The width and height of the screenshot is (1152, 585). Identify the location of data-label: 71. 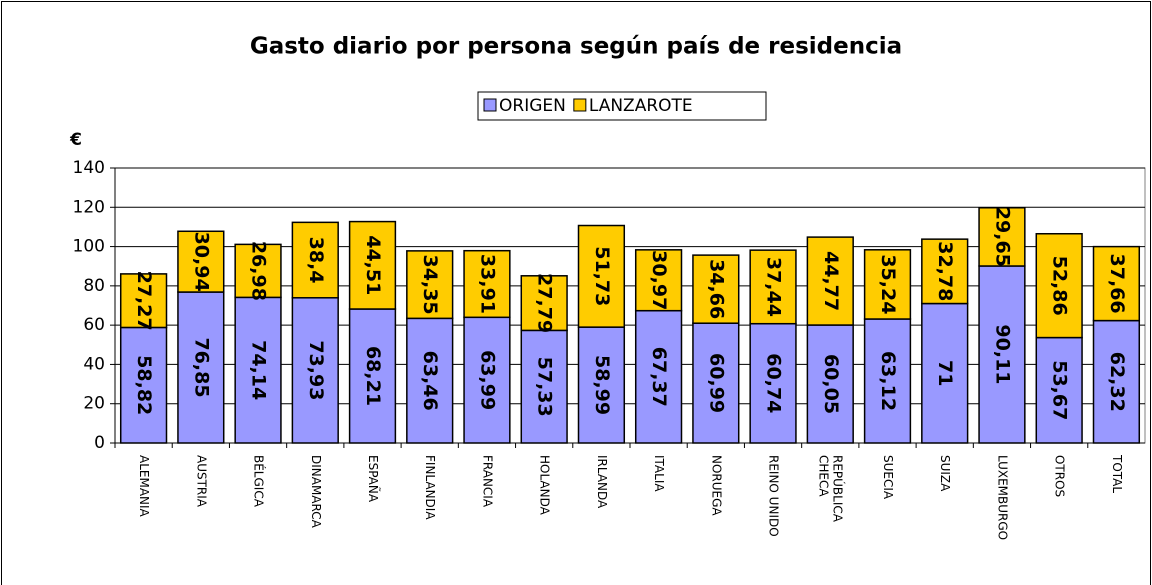
(945, 373).